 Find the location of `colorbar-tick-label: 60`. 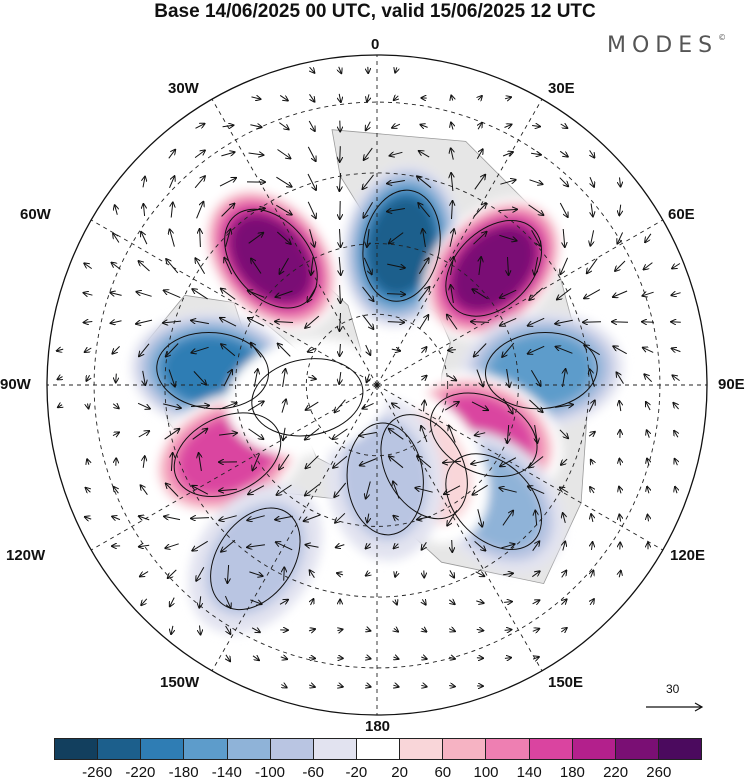

colorbar-tick-label: 60 is located at coordinates (443, 772).